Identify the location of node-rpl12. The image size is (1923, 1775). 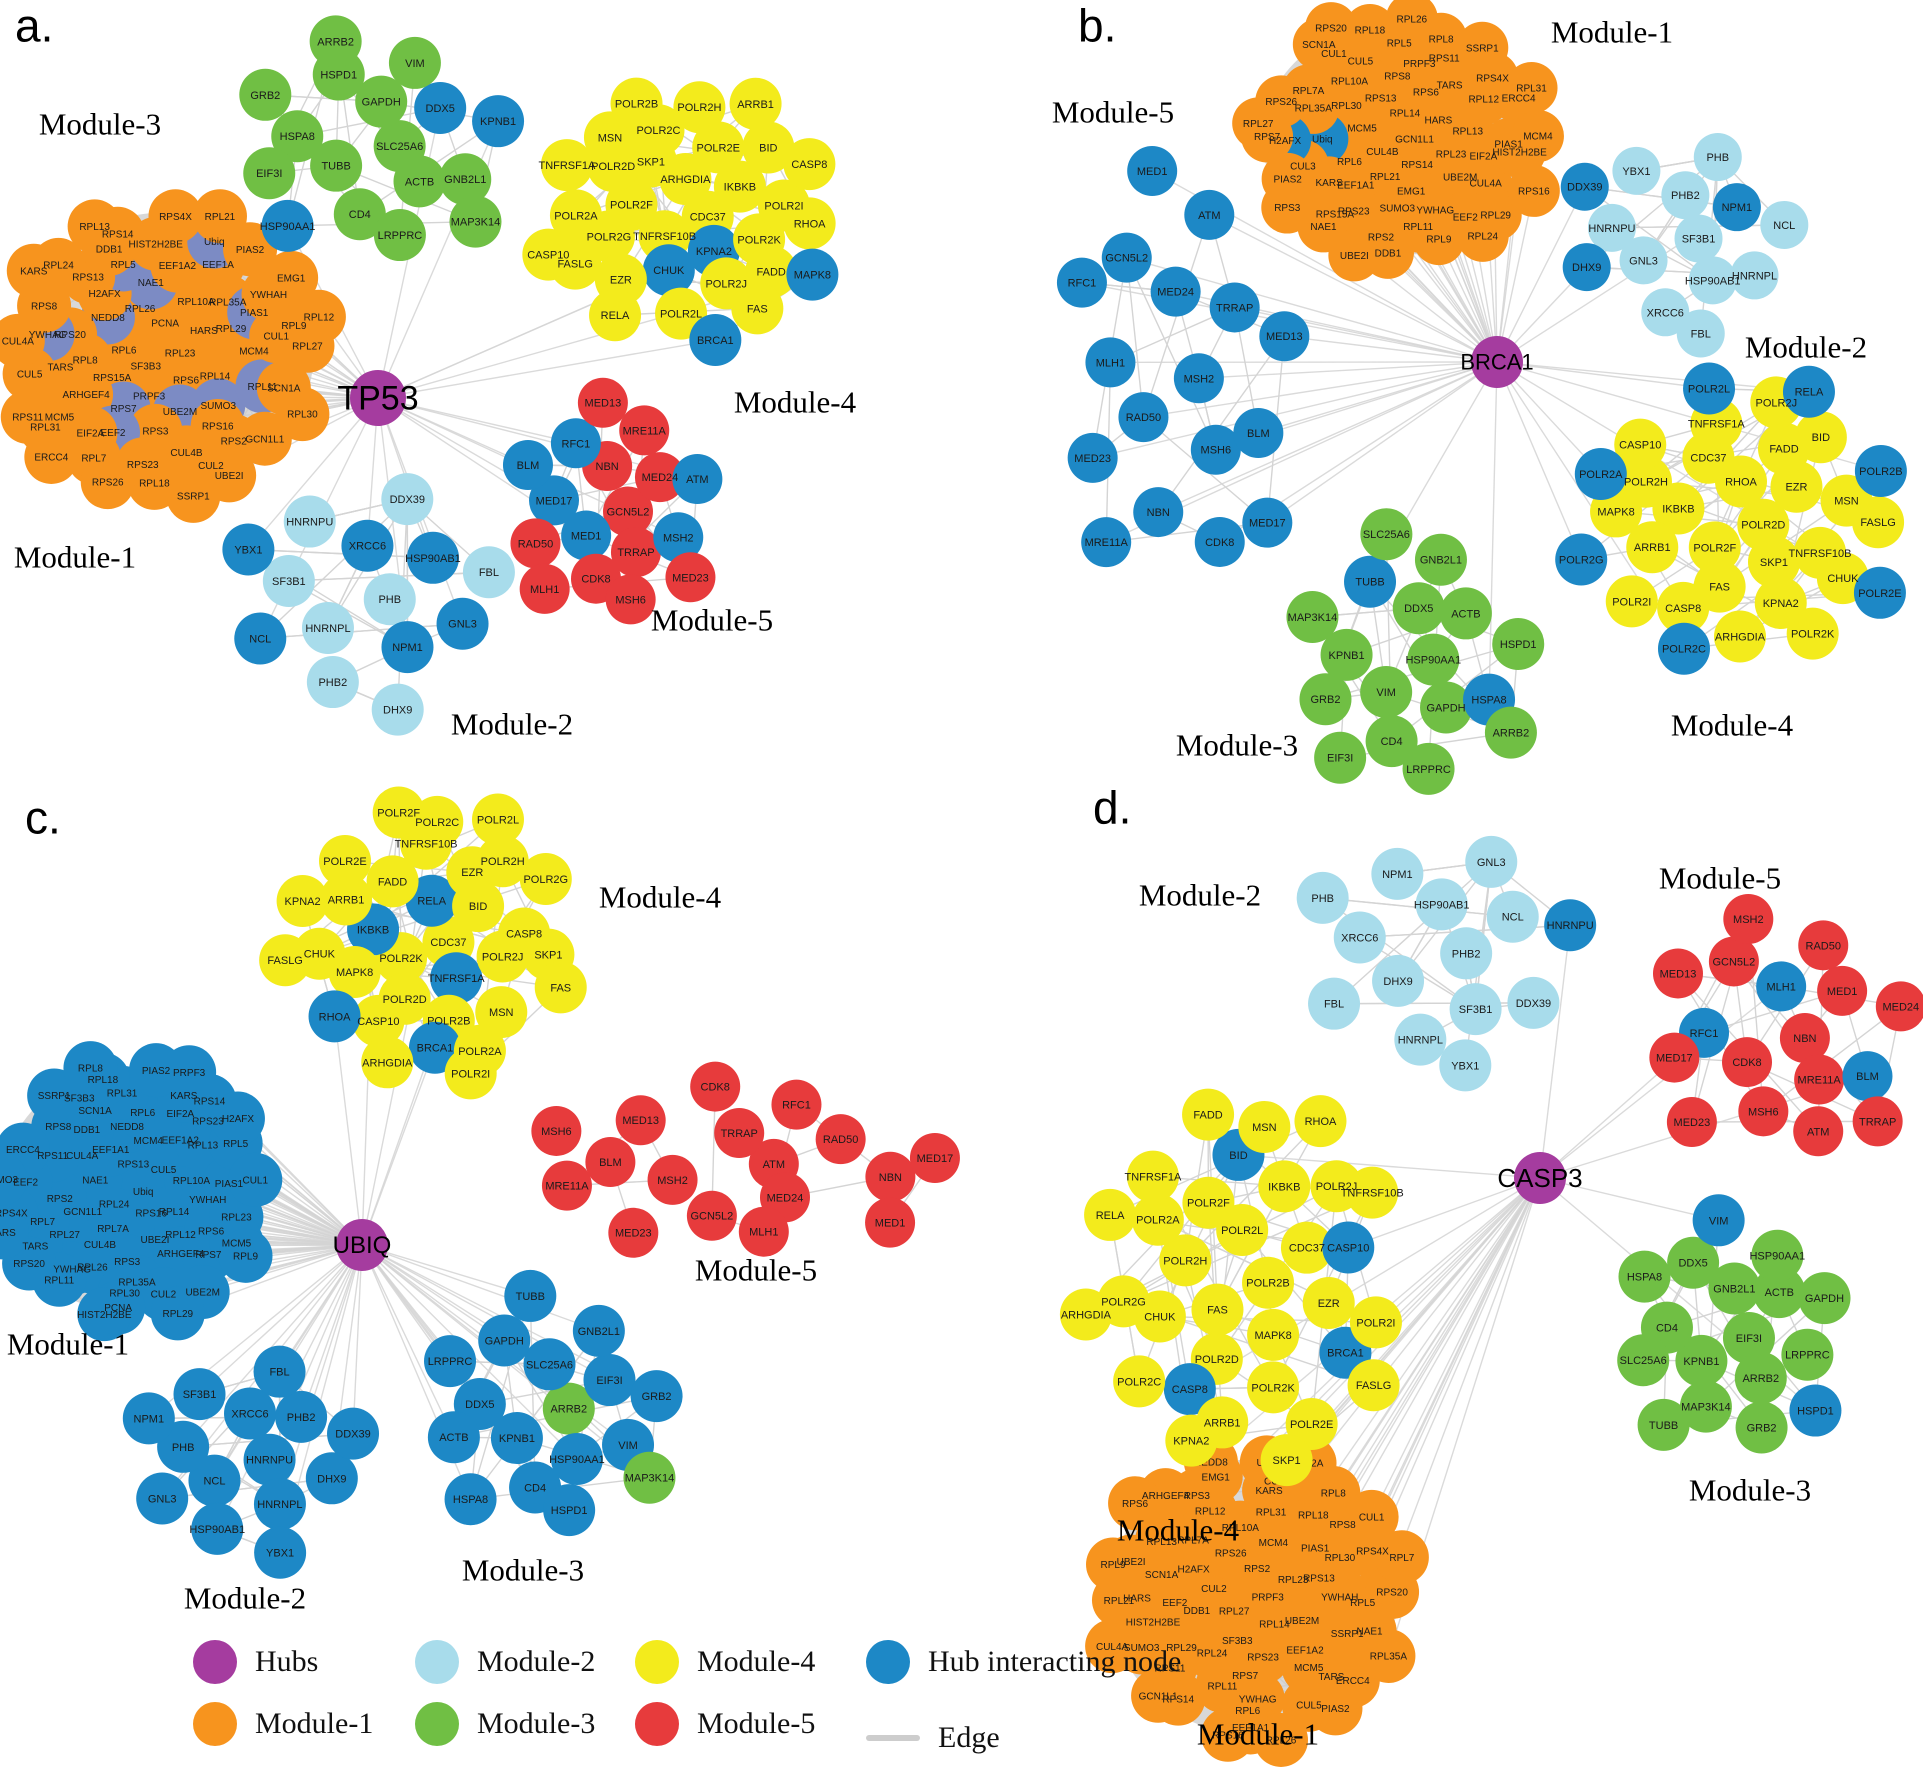
(318, 316).